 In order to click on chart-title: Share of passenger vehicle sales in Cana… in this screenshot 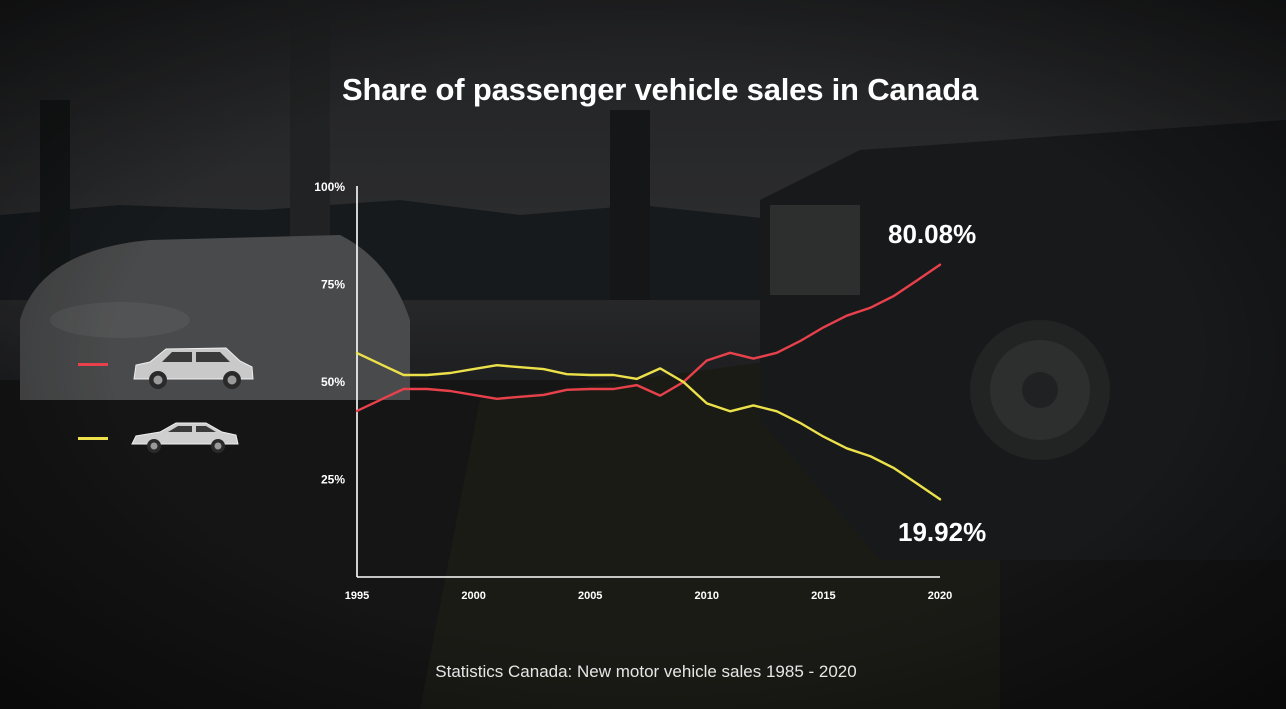, I will do `click(659, 89)`.